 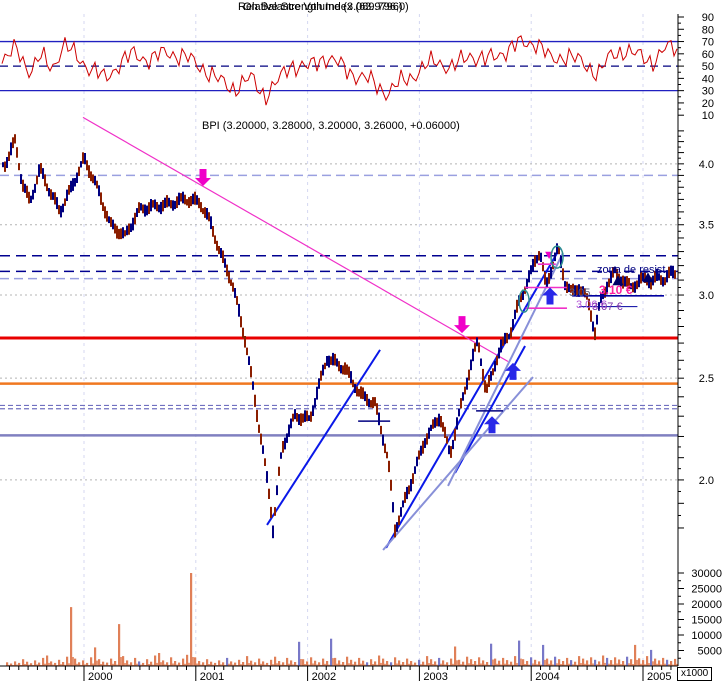 What do you see at coordinates (708, 116) in the screenshot?
I see `rsi-tick-label-10: 10` at bounding box center [708, 116].